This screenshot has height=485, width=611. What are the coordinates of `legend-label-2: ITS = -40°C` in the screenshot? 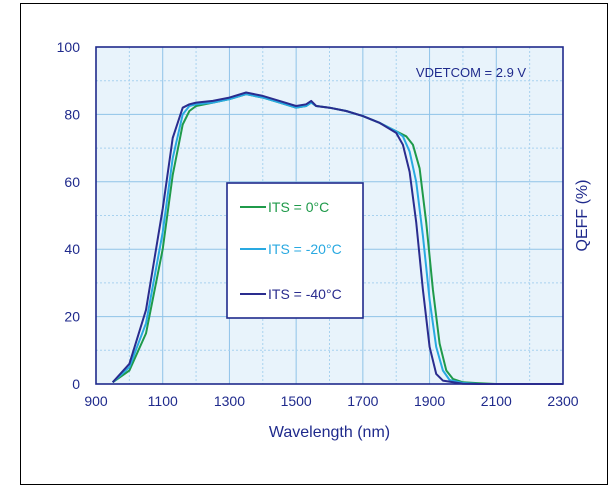 It's located at (305, 294).